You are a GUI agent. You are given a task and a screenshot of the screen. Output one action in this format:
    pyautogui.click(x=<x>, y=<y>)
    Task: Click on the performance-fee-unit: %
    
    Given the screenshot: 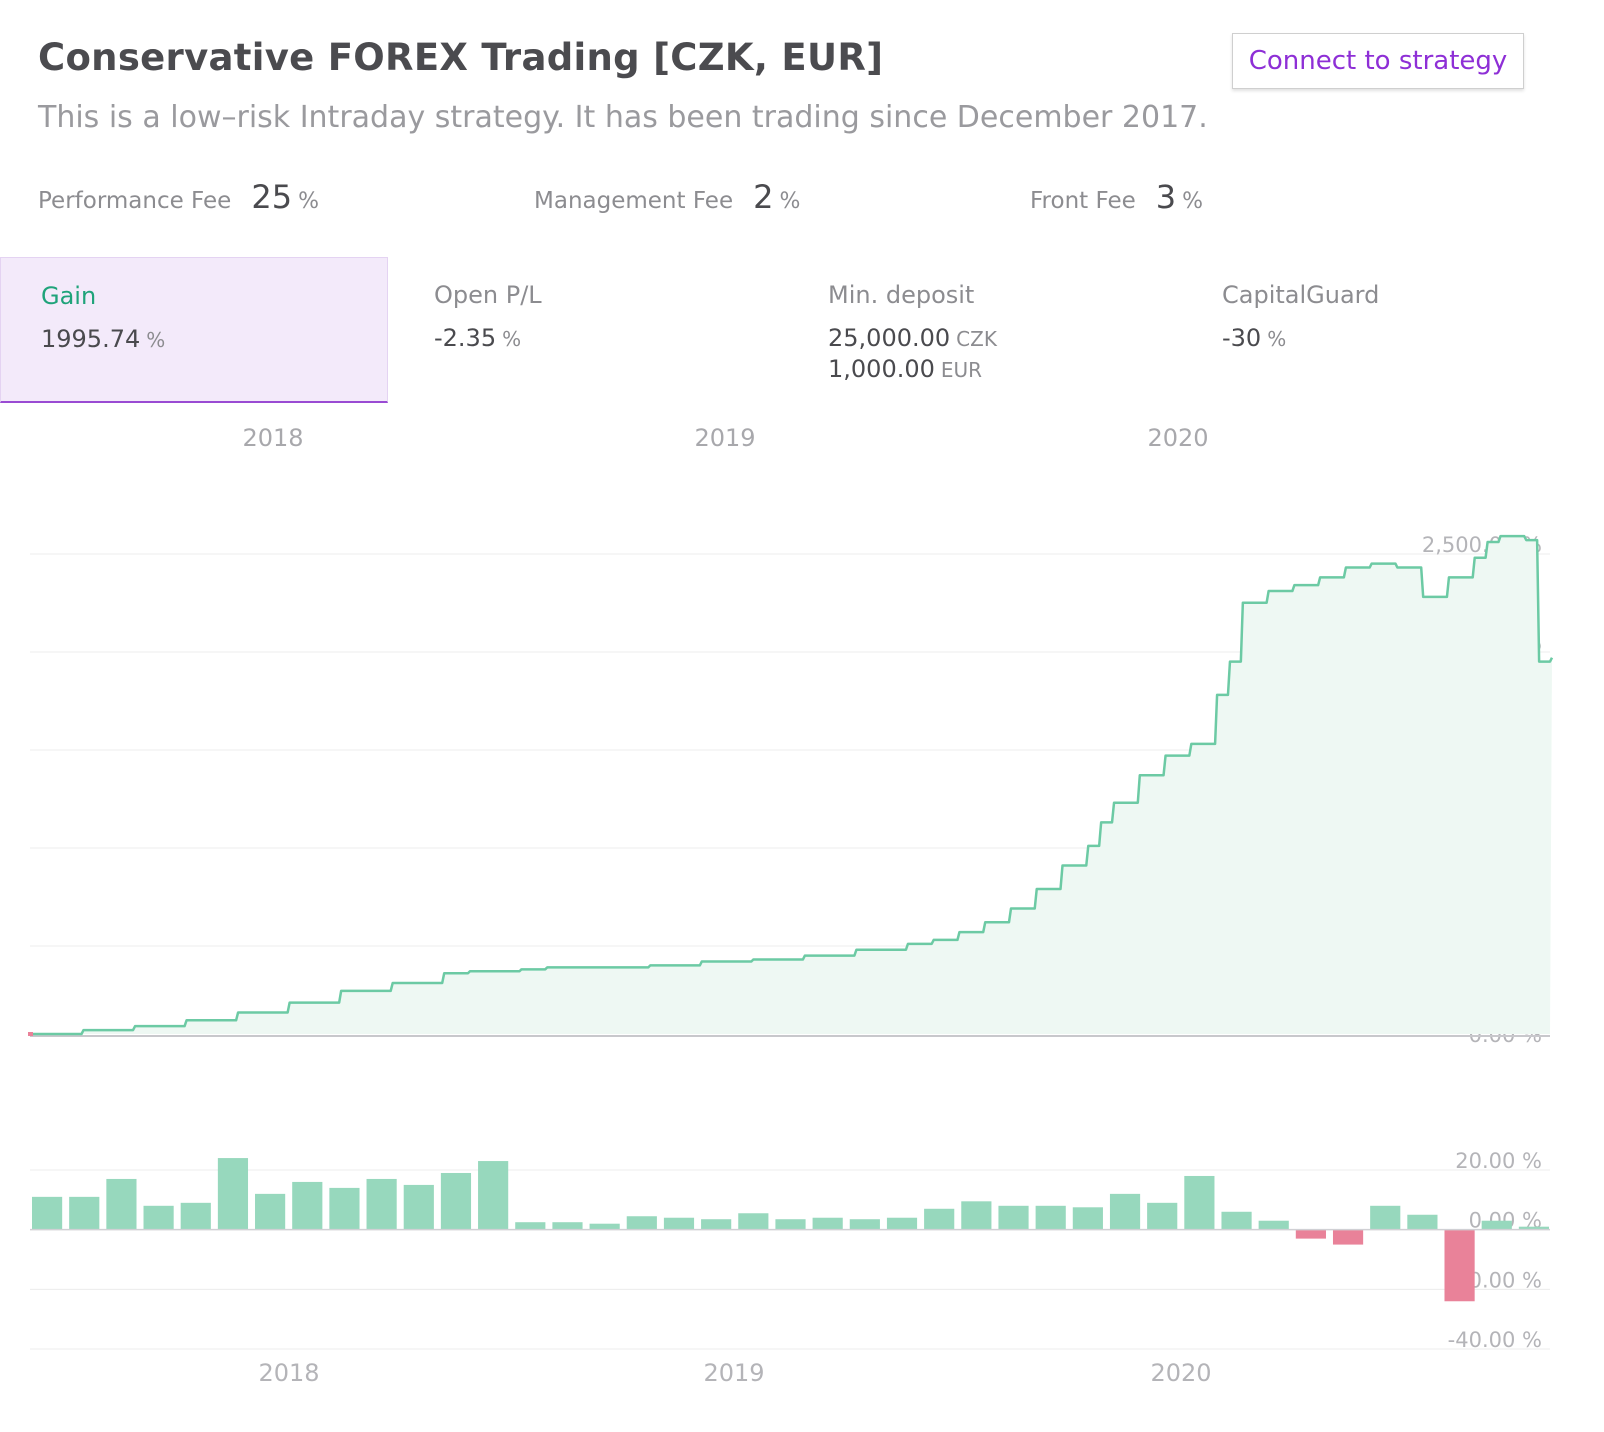 What is the action you would take?
    pyautogui.click(x=308, y=201)
    